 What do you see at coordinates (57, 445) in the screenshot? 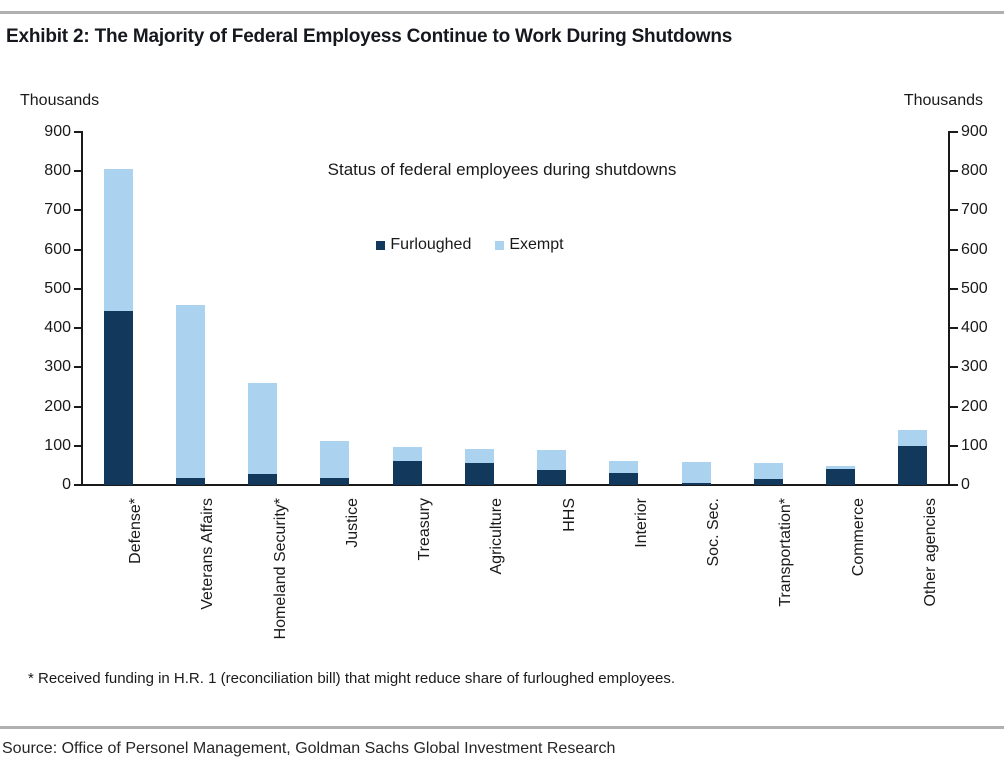
I see `y-tick-label-left: 100` at bounding box center [57, 445].